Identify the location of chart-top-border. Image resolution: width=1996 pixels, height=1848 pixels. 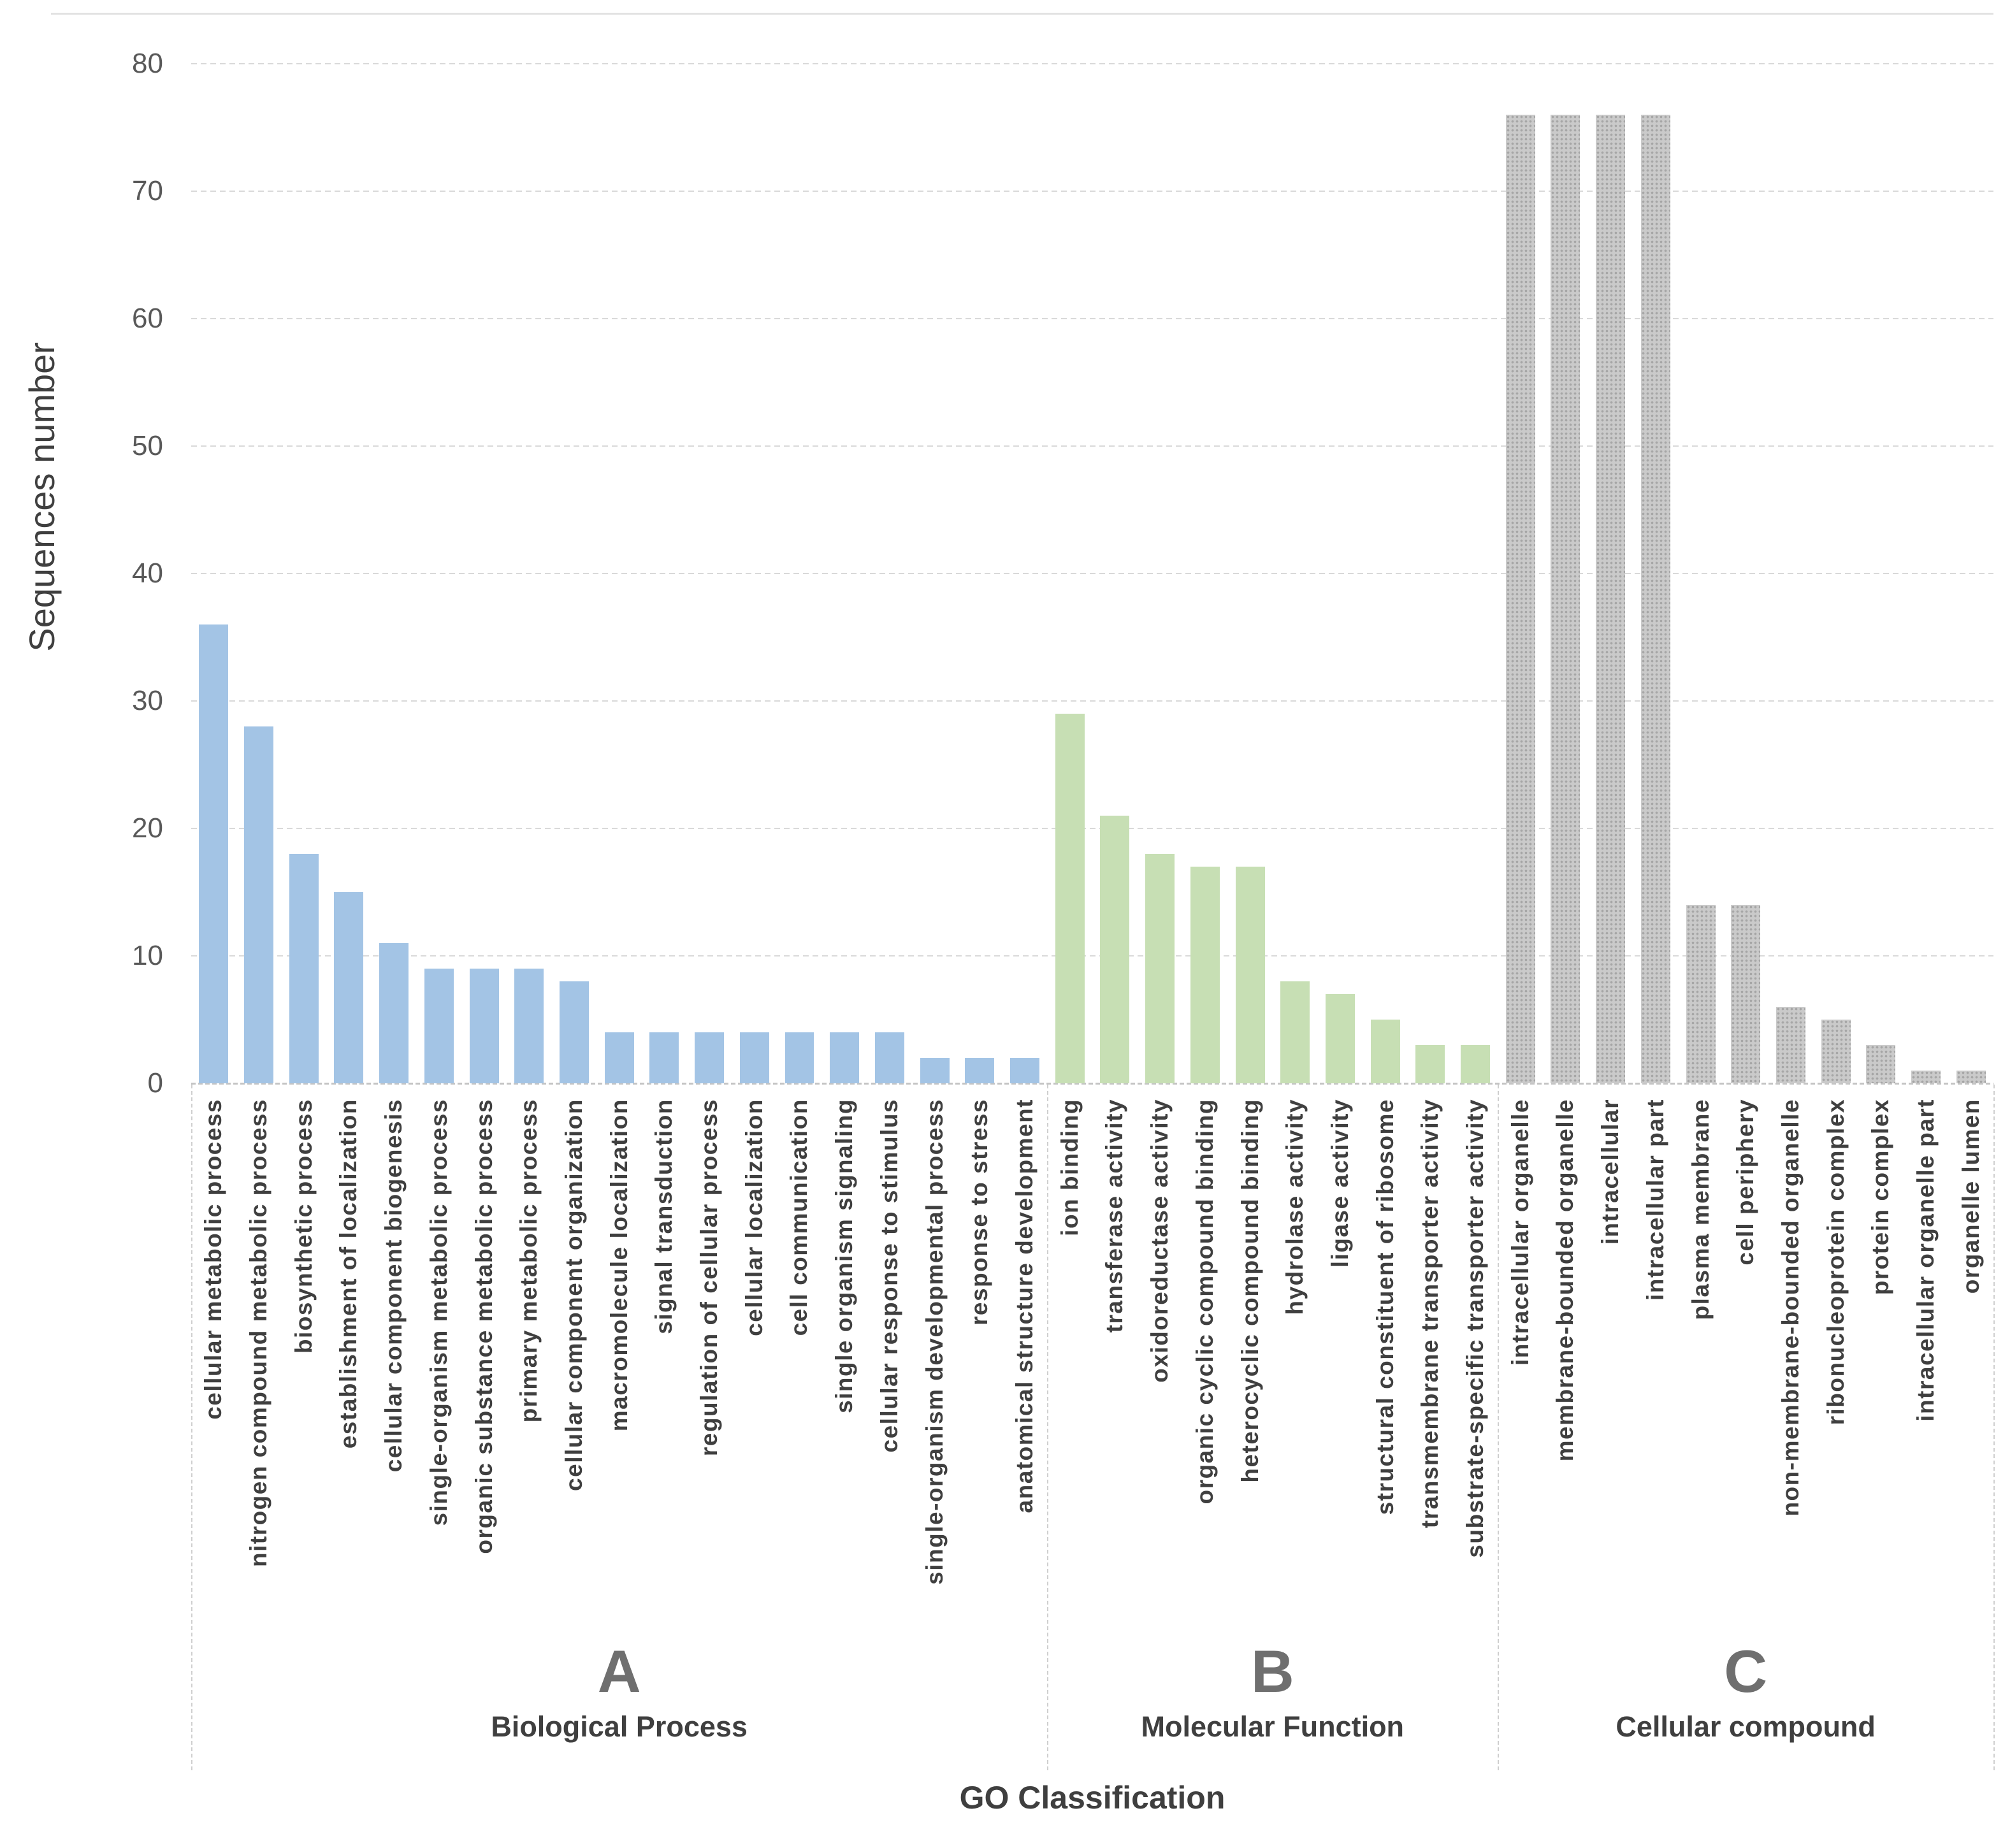
(1022, 14).